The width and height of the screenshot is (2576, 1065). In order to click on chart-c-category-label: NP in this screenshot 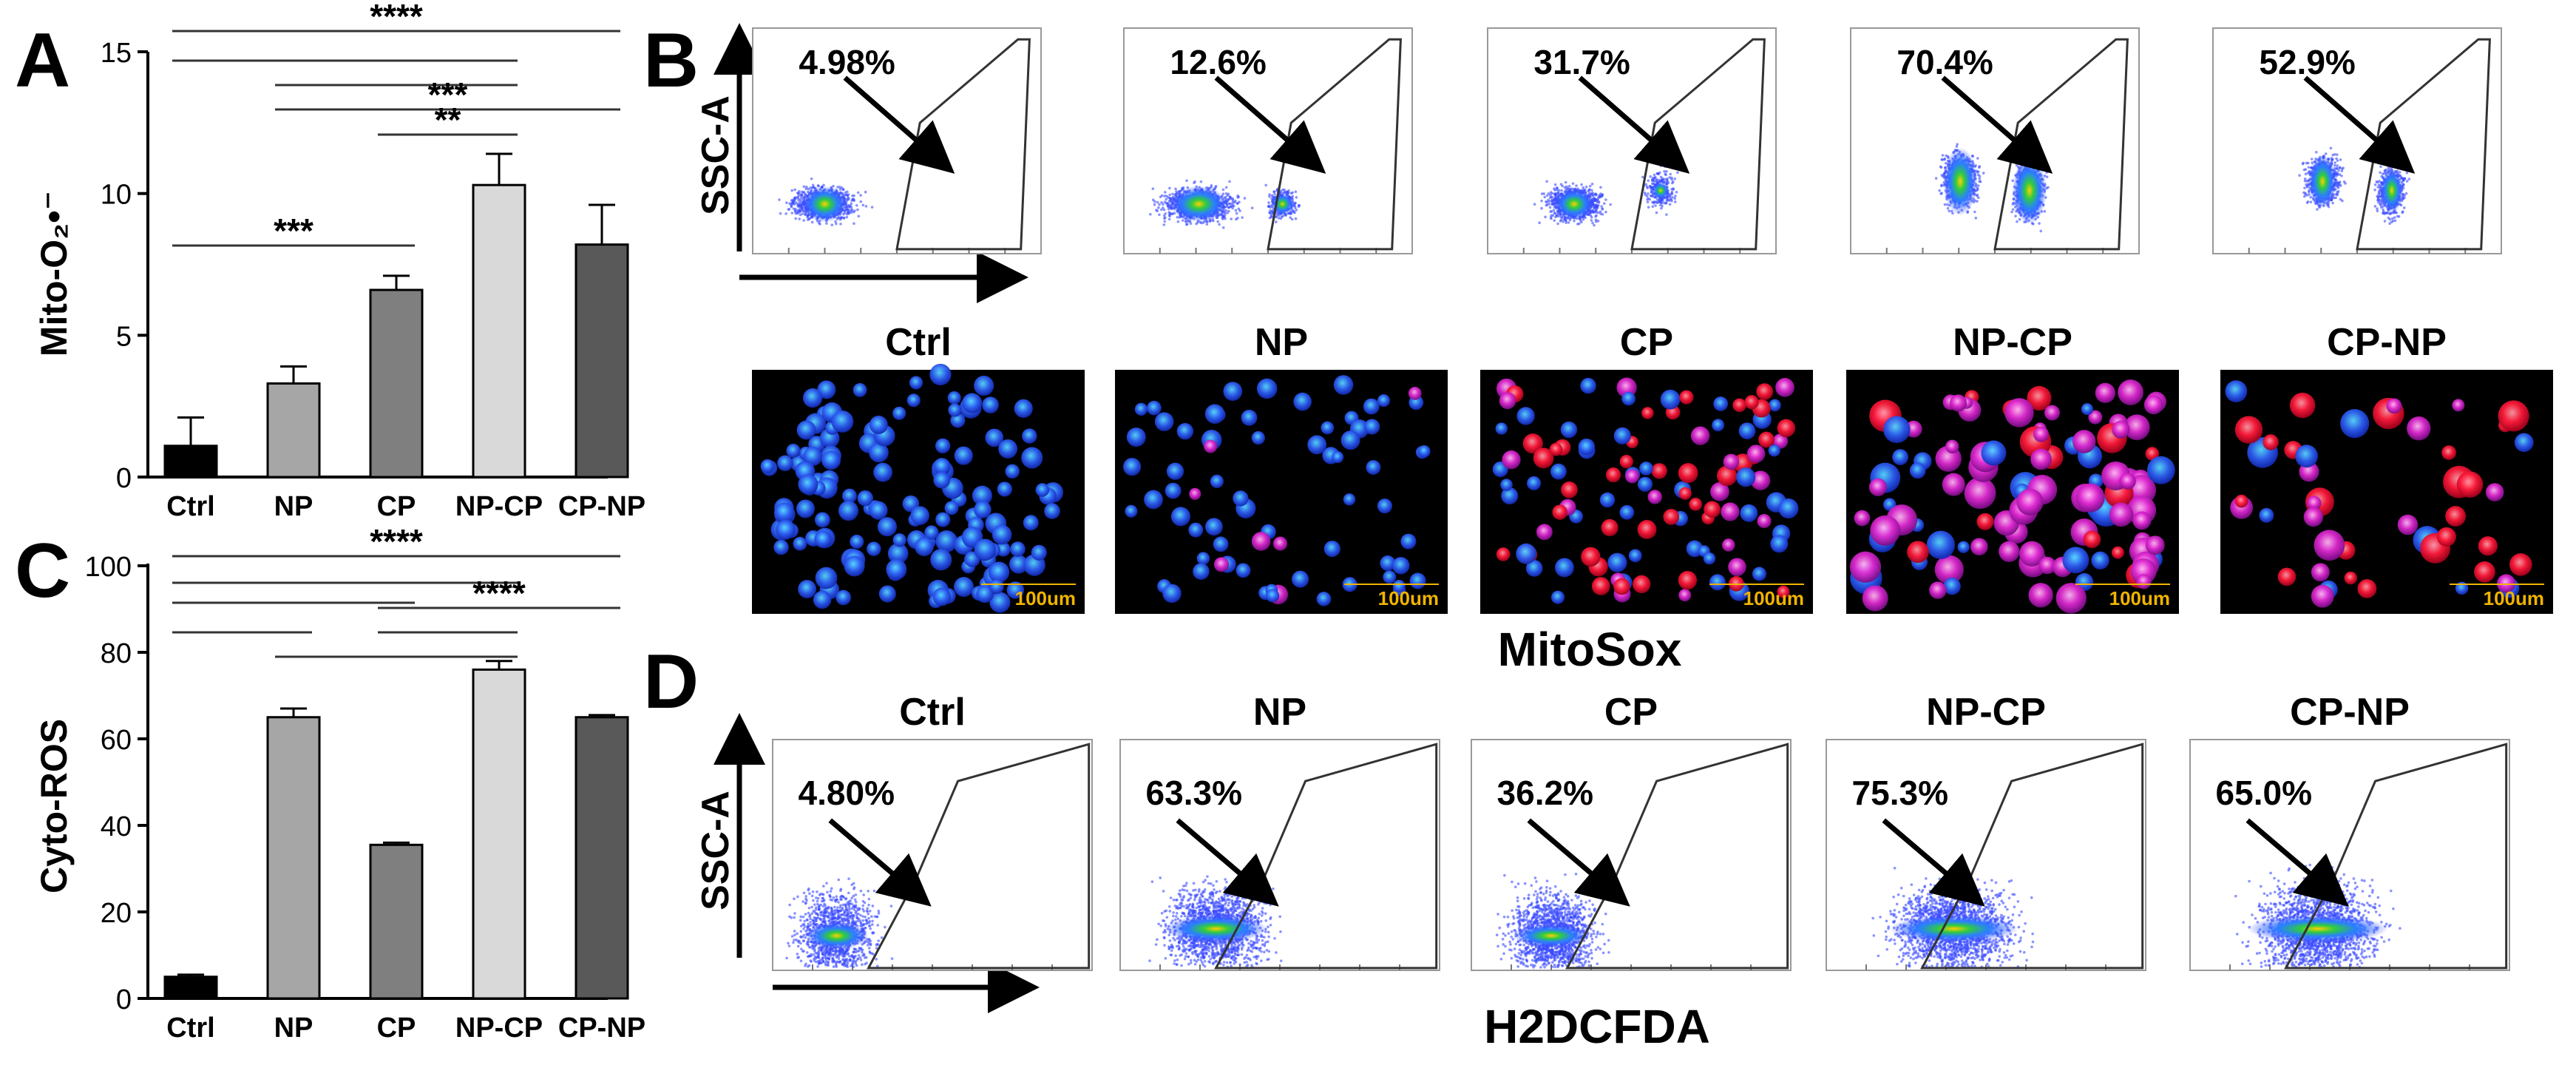, I will do `click(293, 1028)`.